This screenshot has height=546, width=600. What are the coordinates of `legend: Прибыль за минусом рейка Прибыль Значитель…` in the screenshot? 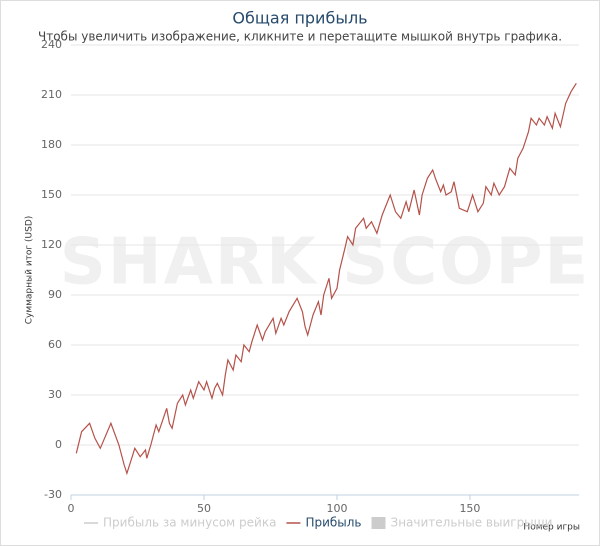 It's located at (318, 523).